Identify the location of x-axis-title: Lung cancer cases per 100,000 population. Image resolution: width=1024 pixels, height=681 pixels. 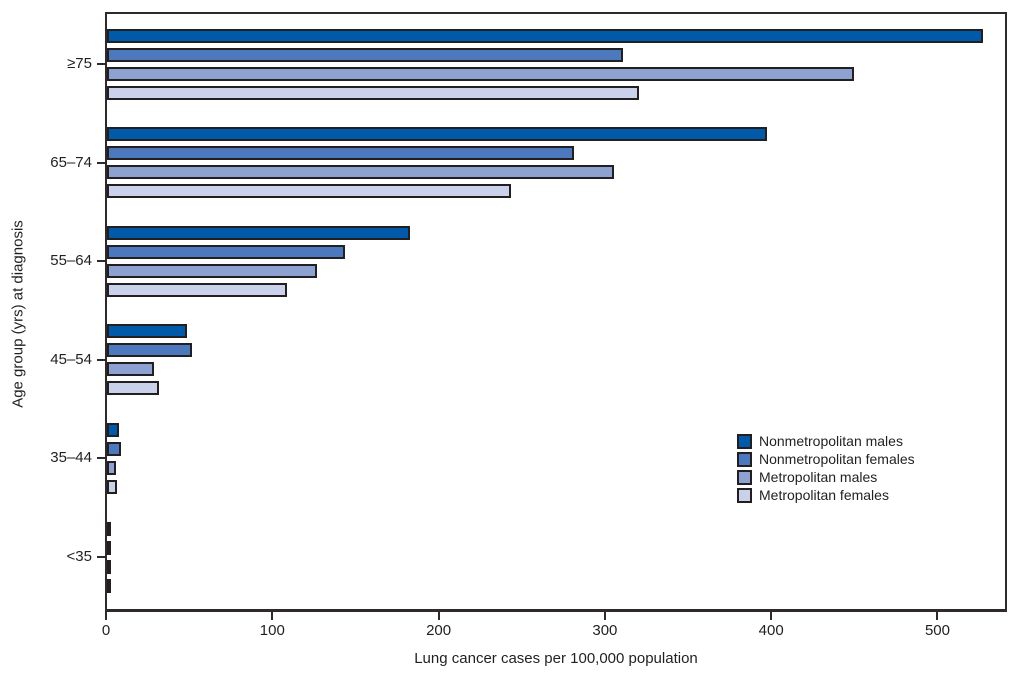
(556, 658).